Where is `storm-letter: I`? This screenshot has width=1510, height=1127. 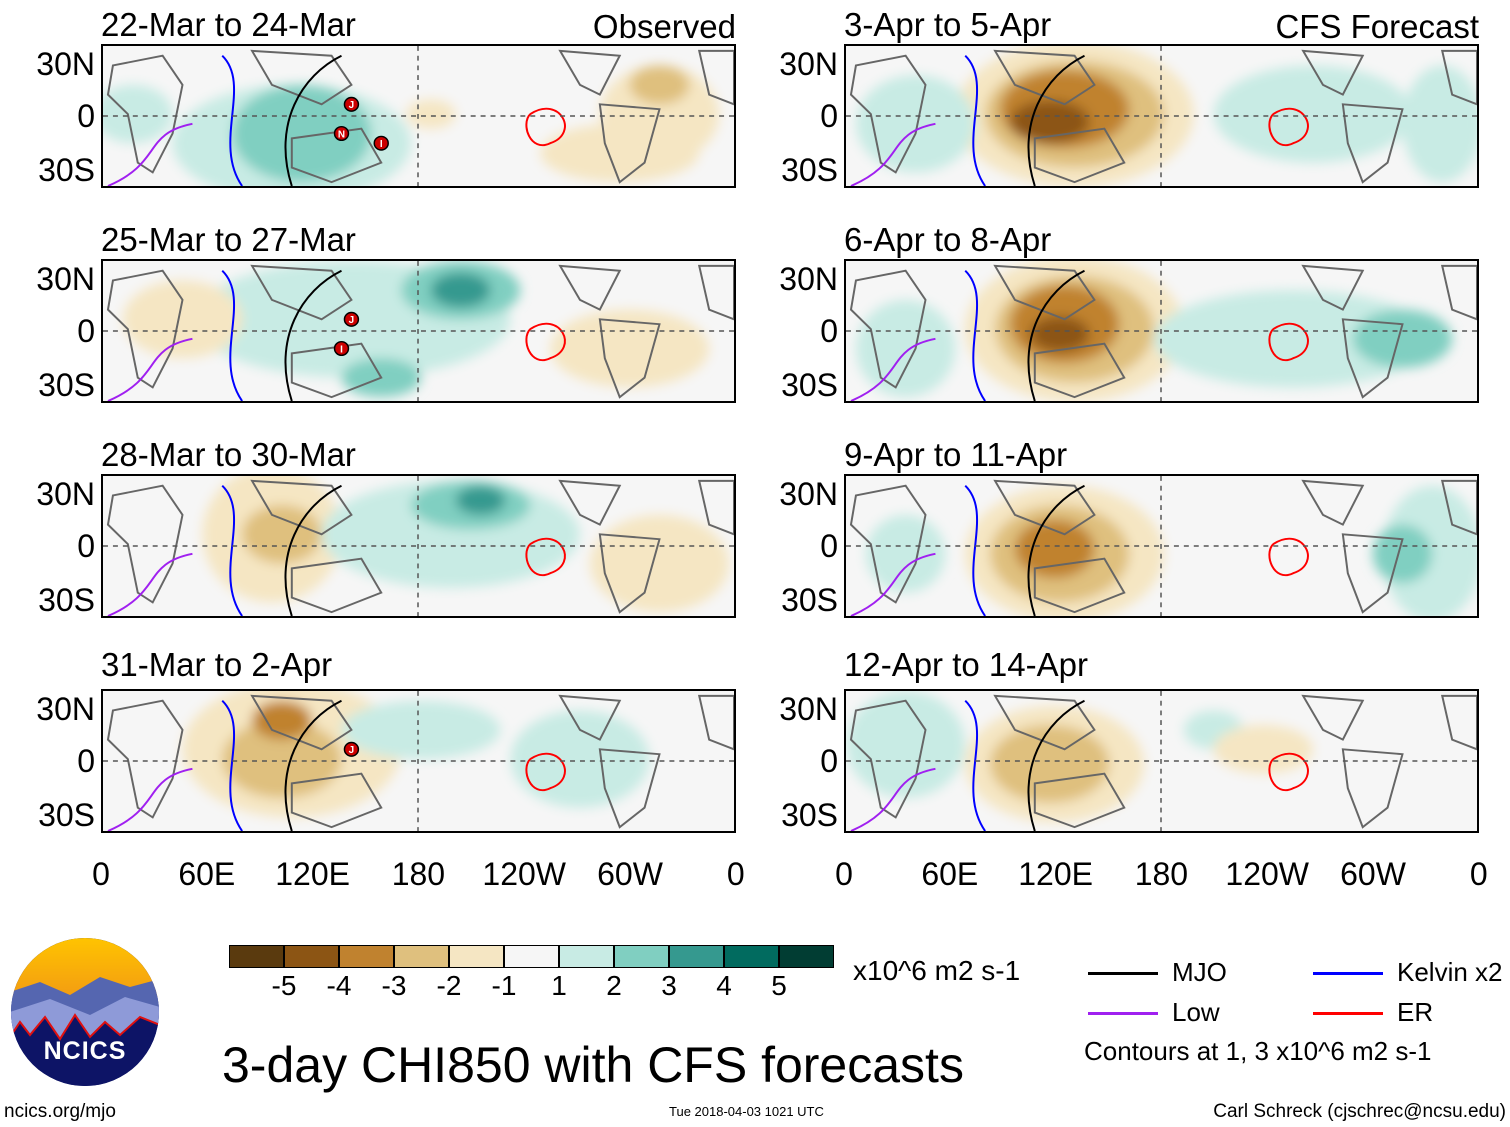
storm-letter: I is located at coordinates (341, 349).